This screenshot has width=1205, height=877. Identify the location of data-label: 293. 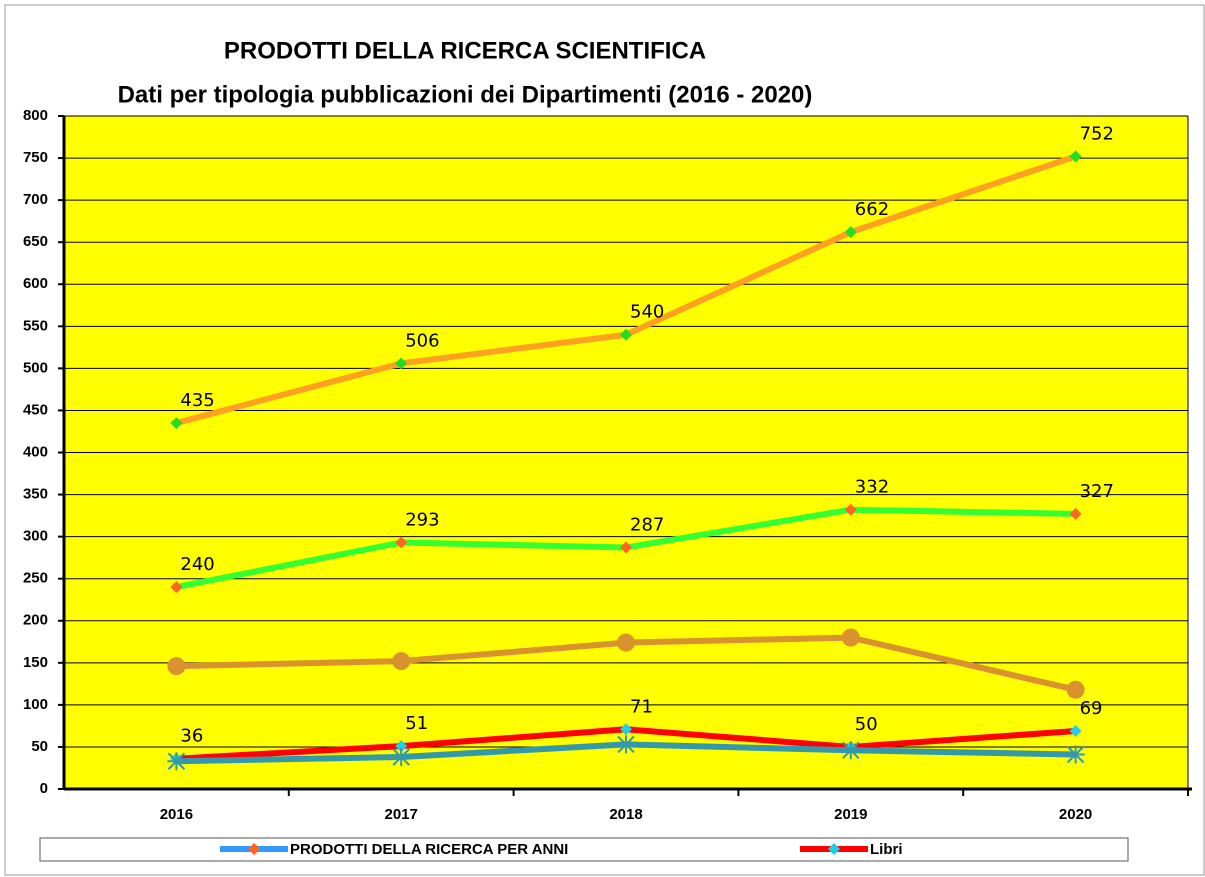
(422, 520).